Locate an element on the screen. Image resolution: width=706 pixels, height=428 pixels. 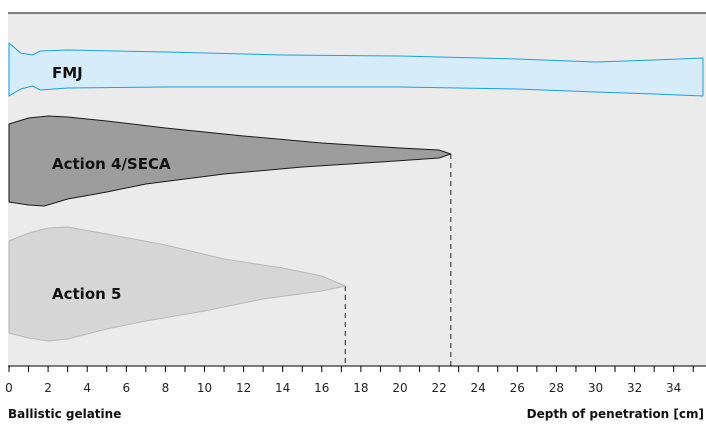
x-tick-label: 0 is located at coordinates (9, 388).